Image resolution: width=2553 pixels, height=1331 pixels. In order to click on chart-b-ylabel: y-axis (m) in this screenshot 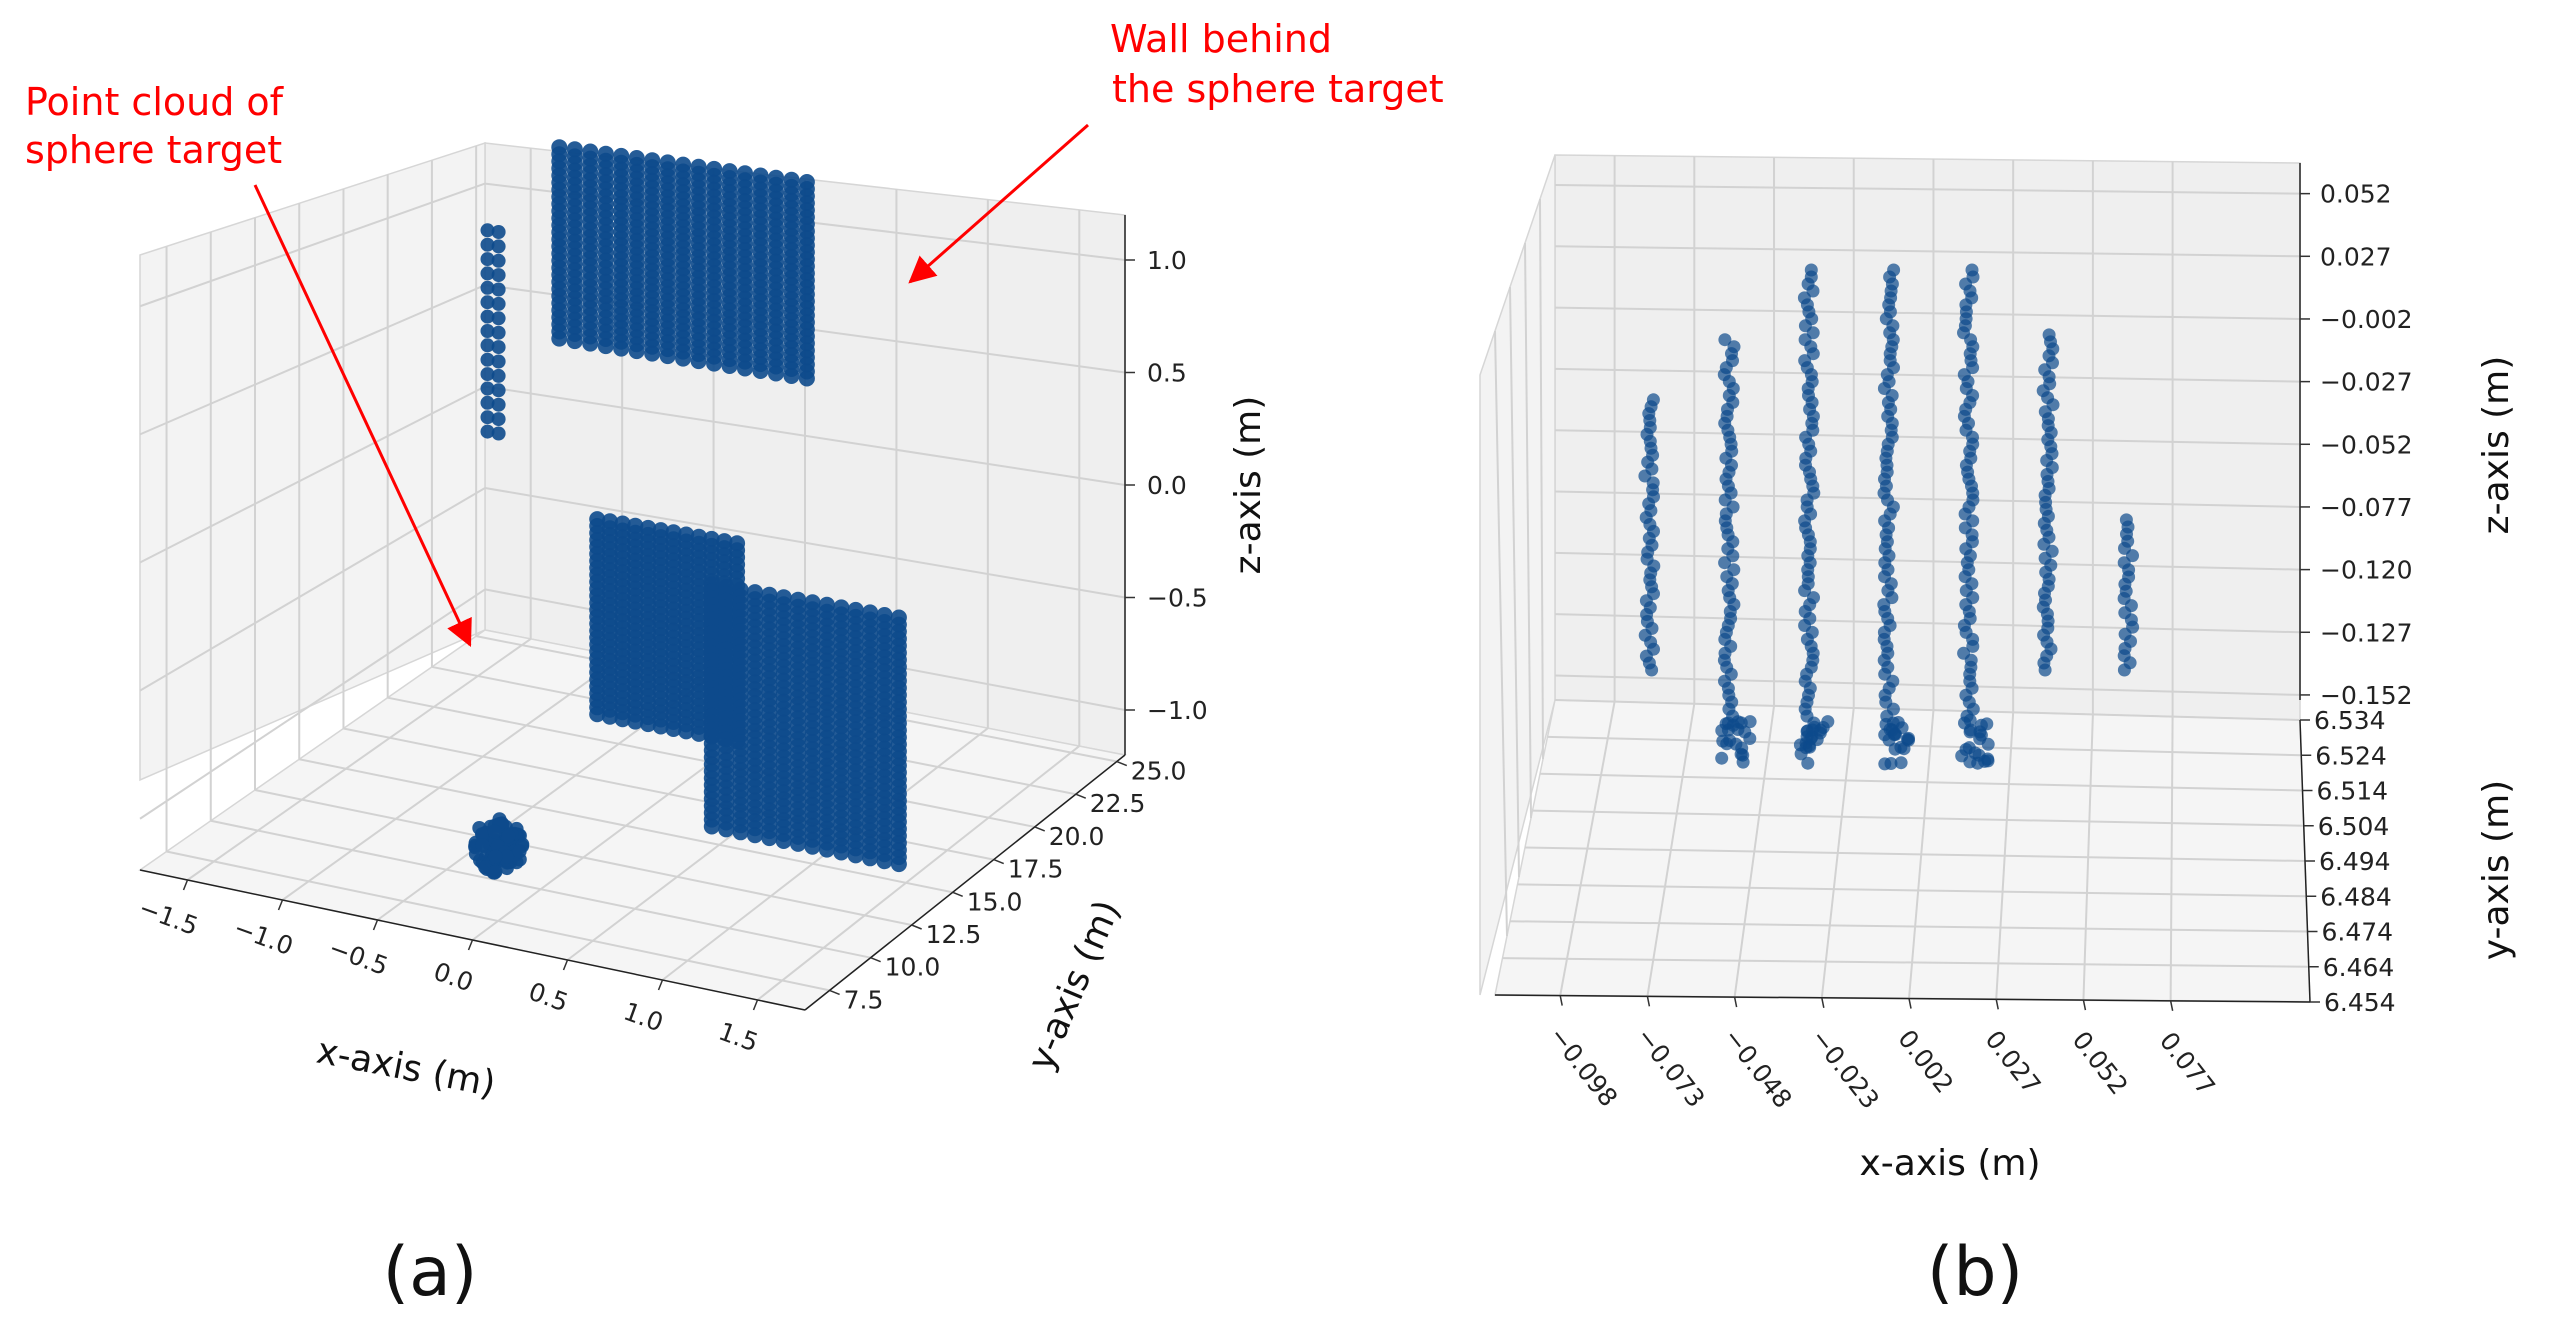, I will do `click(2496, 870)`.